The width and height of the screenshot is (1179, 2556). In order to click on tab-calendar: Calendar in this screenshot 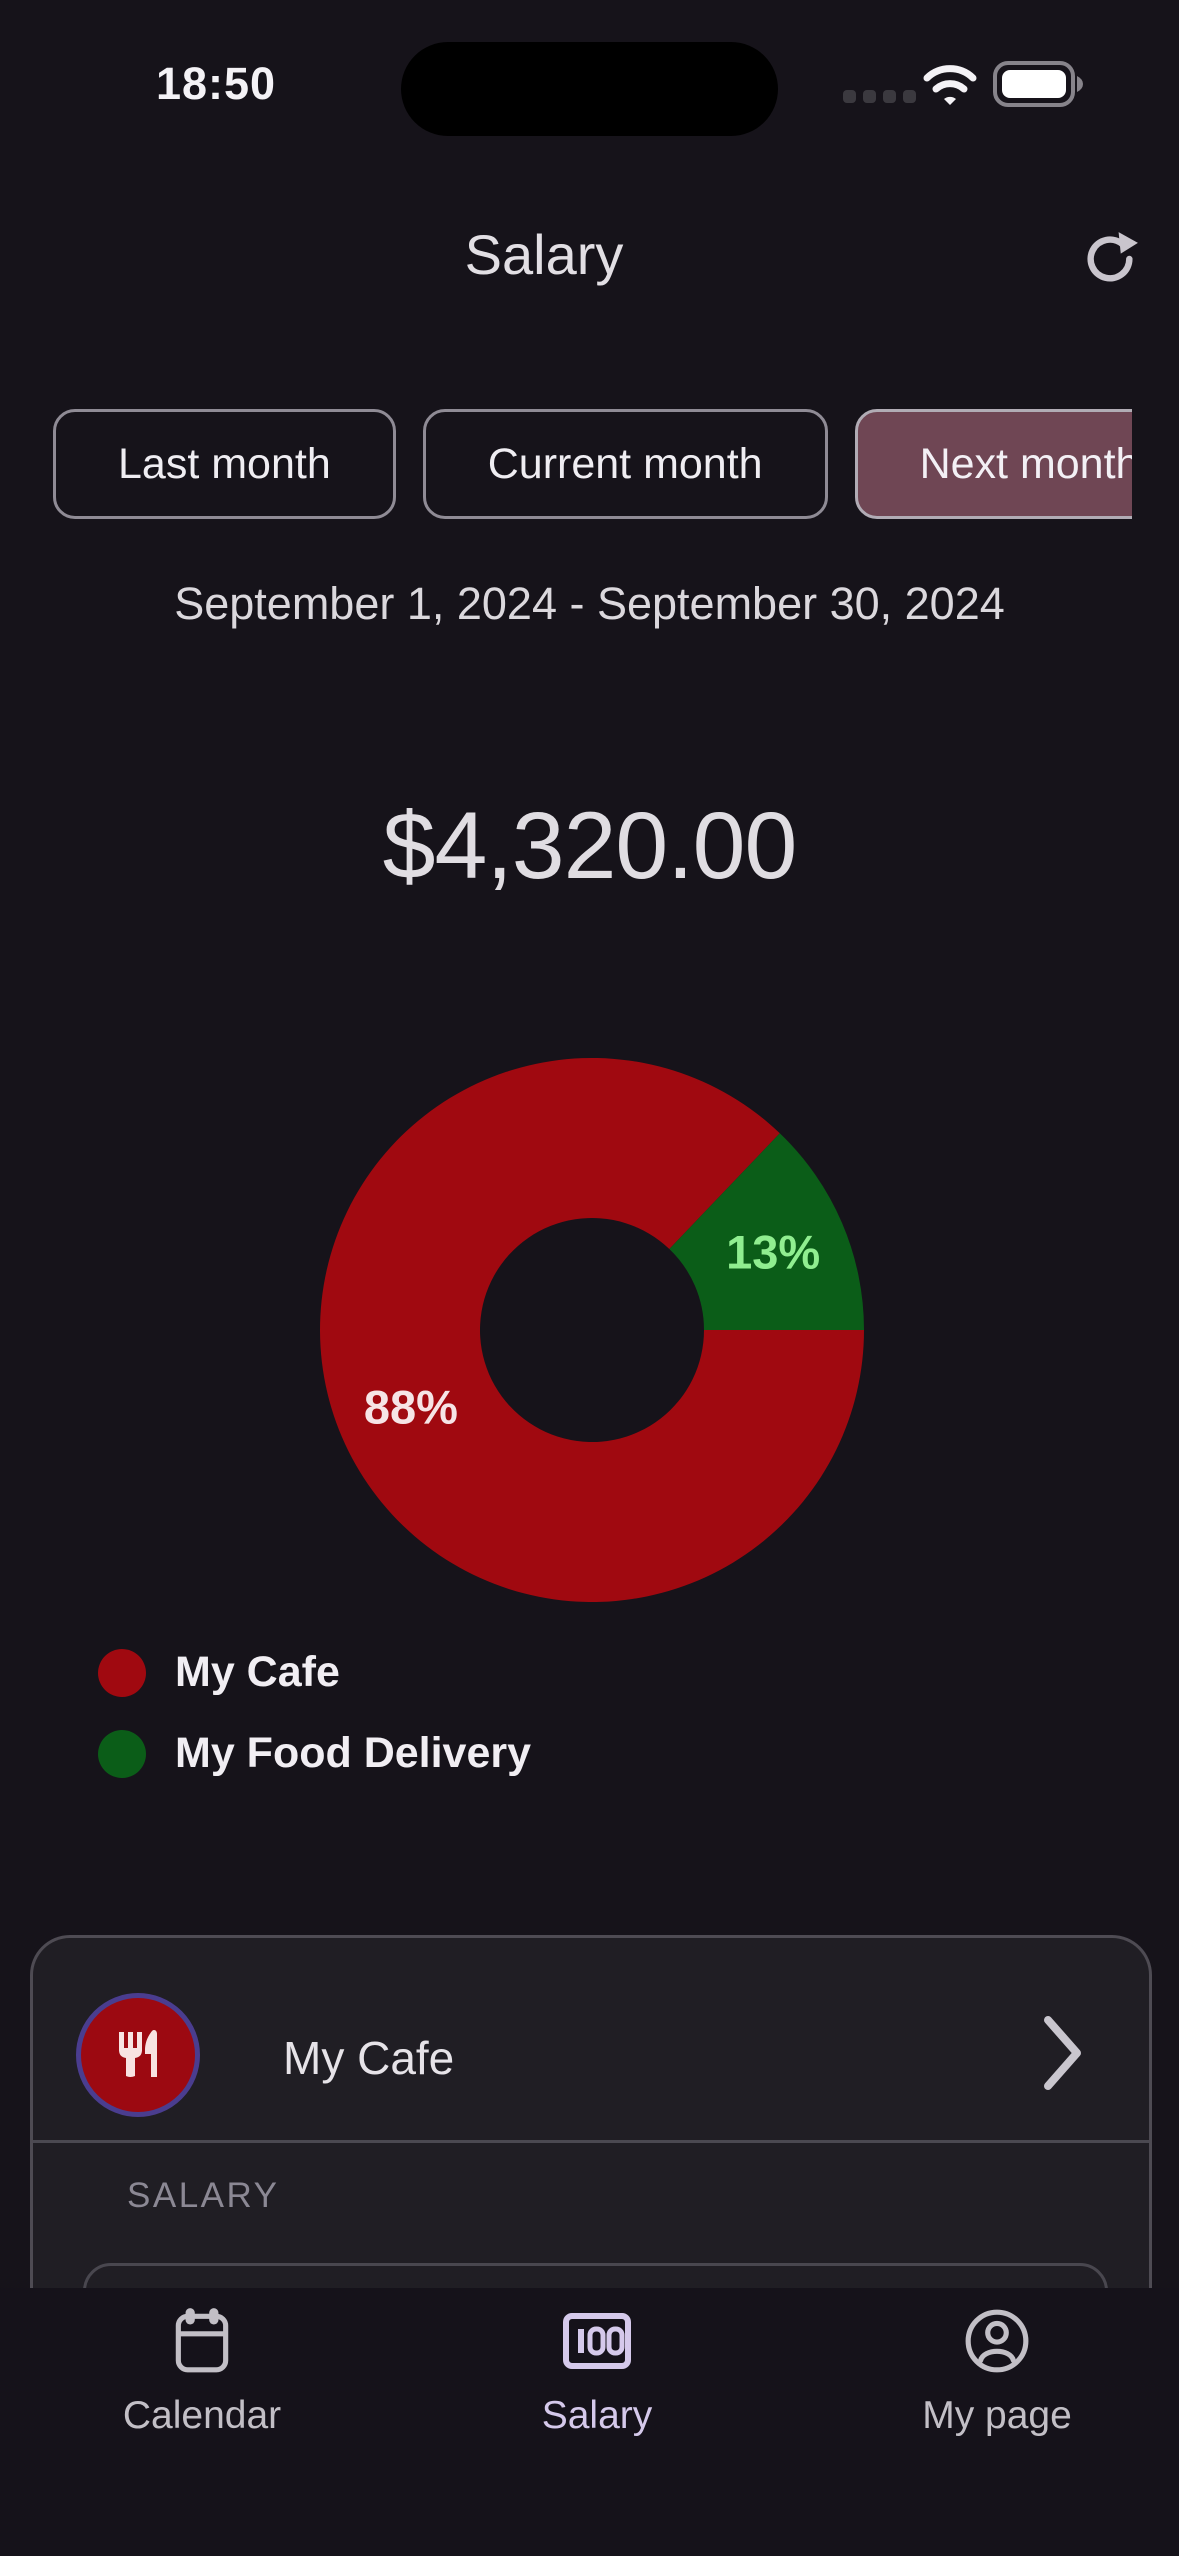, I will do `click(202, 2363)`.